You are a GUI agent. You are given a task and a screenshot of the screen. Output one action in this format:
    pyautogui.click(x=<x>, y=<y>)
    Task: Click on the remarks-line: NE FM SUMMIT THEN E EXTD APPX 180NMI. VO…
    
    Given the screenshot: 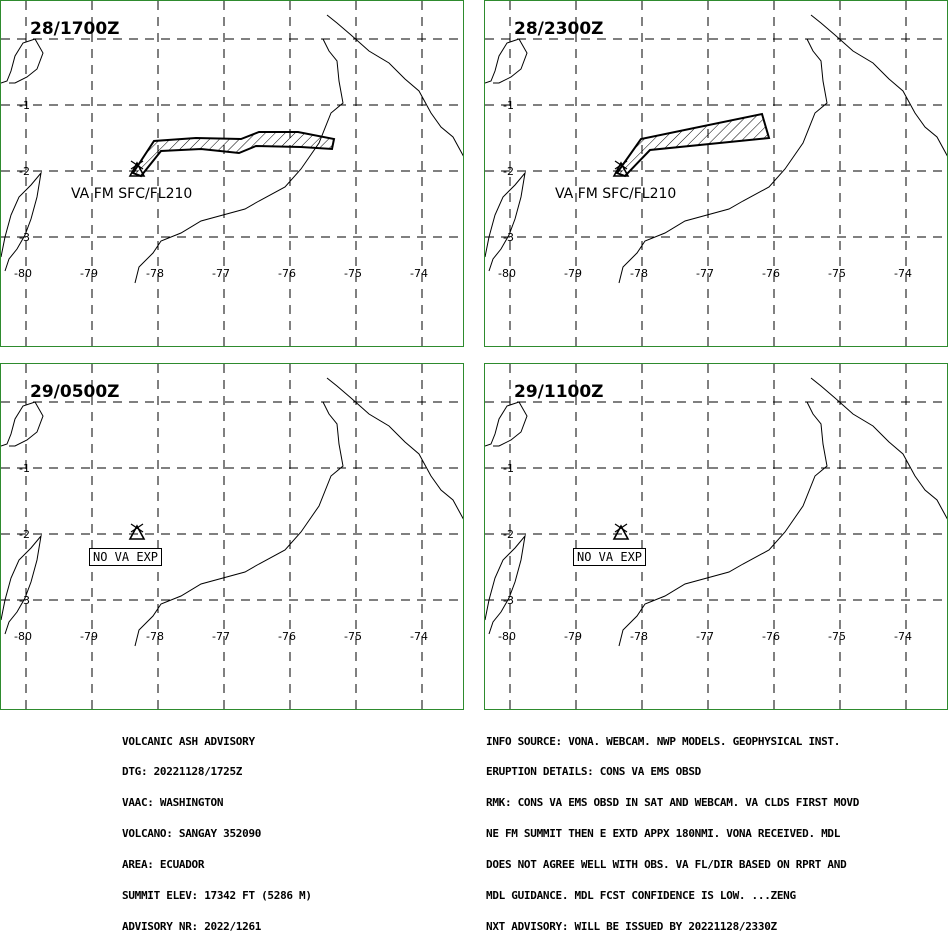 What is the action you would take?
    pyautogui.click(x=663, y=834)
    